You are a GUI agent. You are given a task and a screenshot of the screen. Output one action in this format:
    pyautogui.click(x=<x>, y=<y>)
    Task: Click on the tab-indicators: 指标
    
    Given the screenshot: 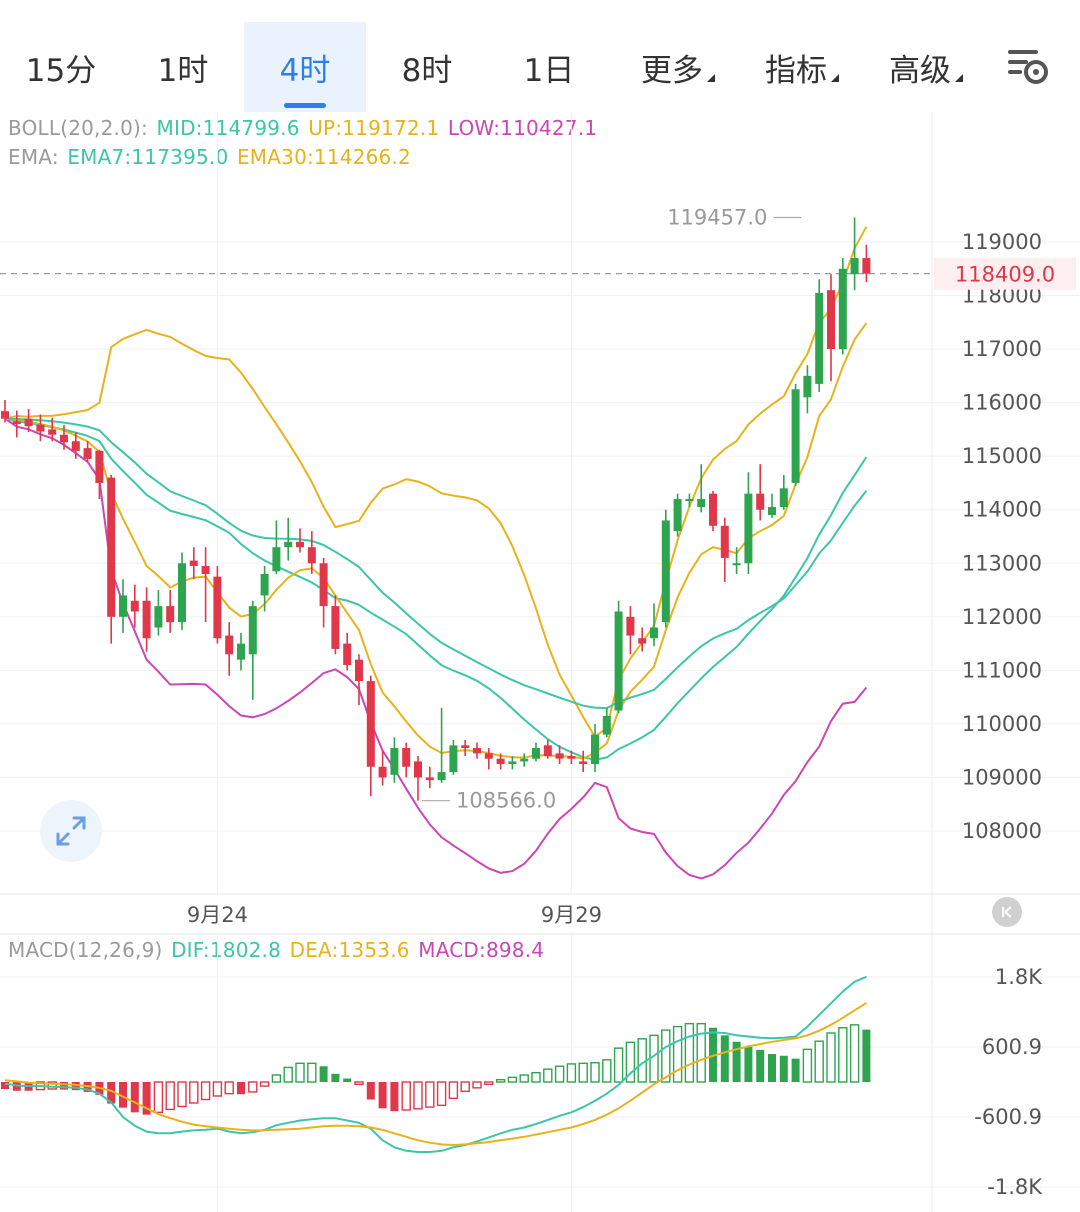 What is the action you would take?
    pyautogui.click(x=802, y=67)
    